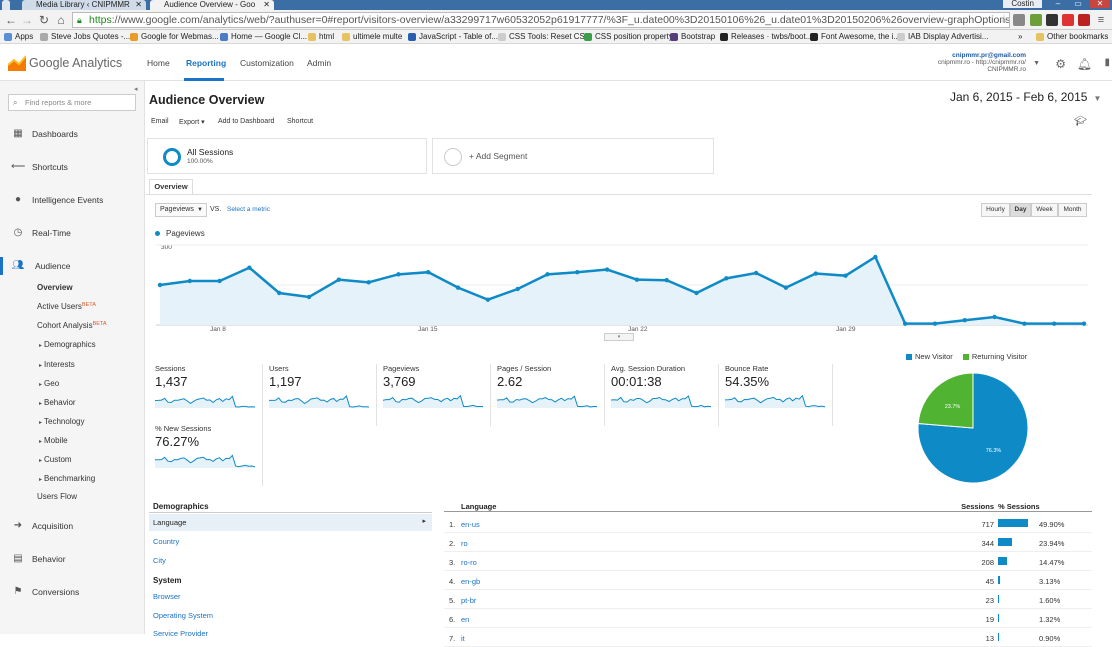  Describe the element at coordinates (544, 36) in the screenshot. I see `bookmark-item: CSS Tools: Reset CSS` at that location.